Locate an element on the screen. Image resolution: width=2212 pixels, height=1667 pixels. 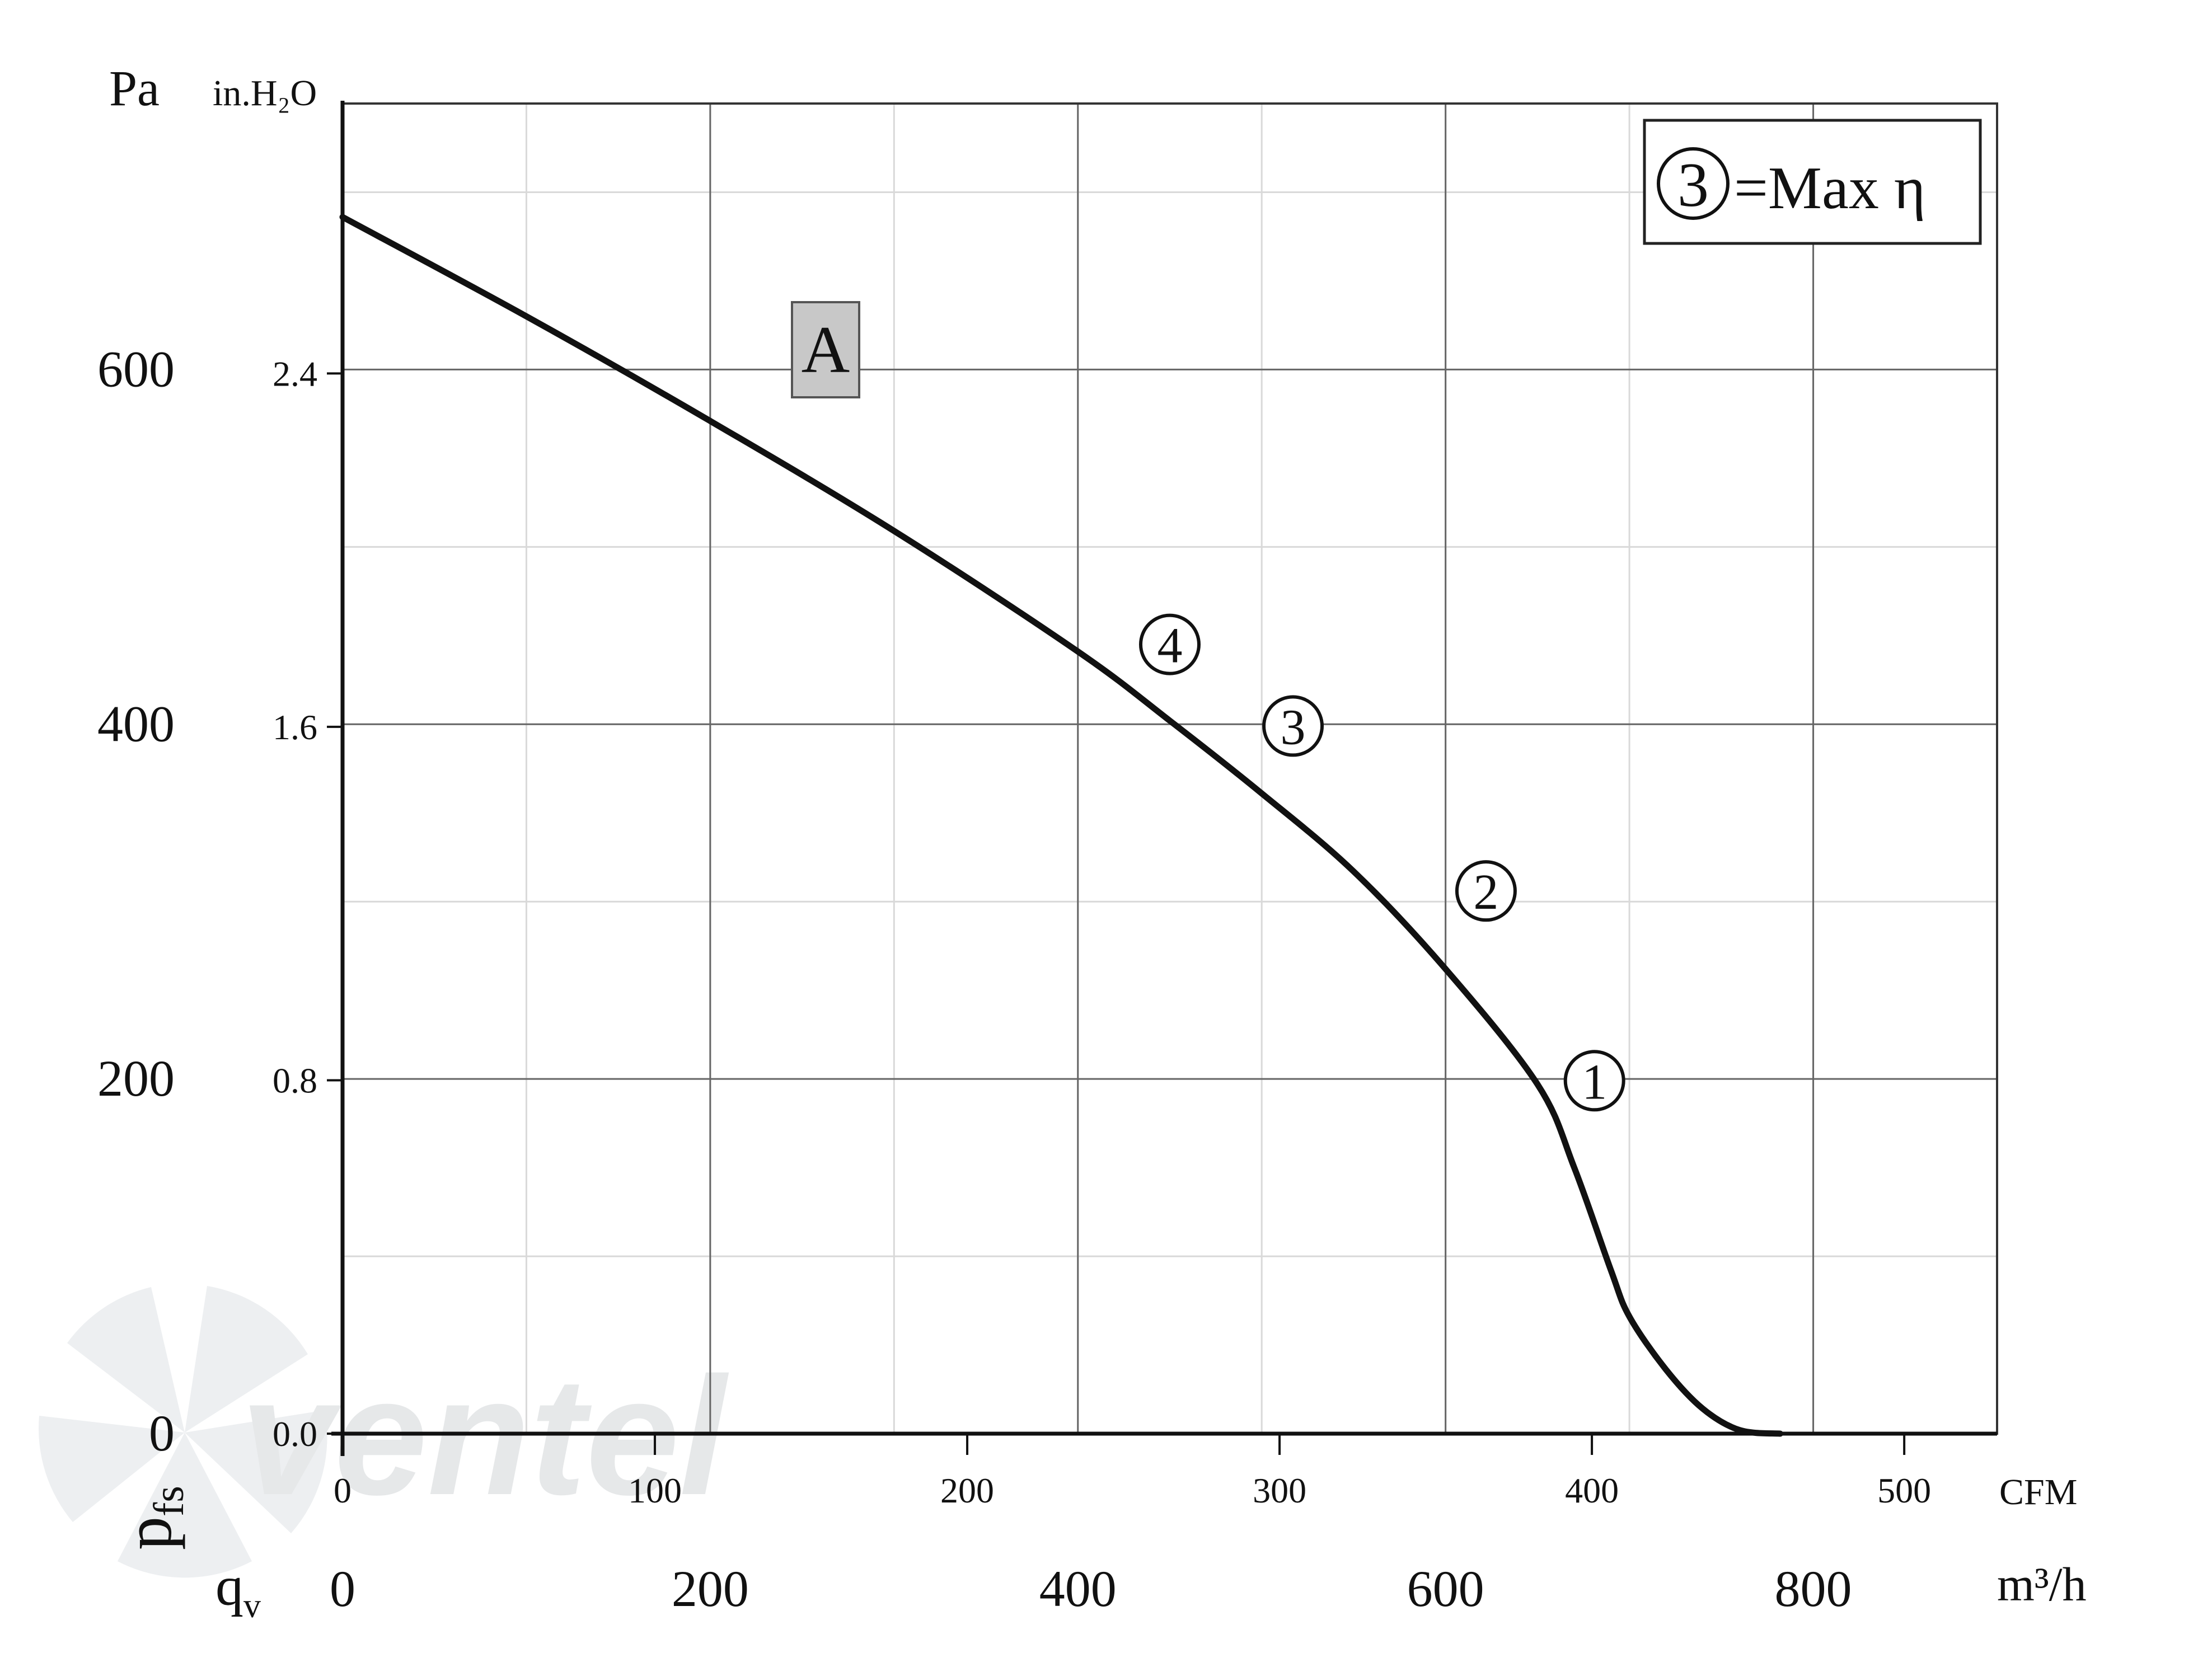
legend-marker-circle is located at coordinates (1693, 183).